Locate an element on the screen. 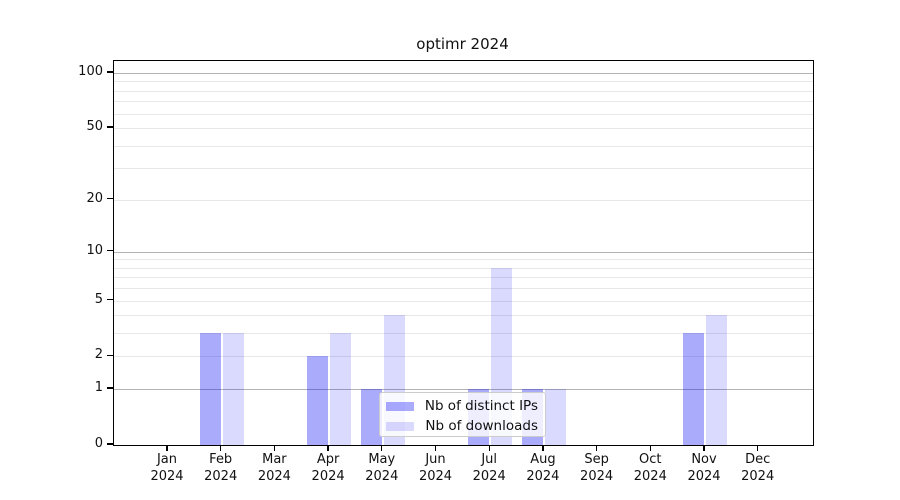  x-label-month: Oct is located at coordinates (650, 459).